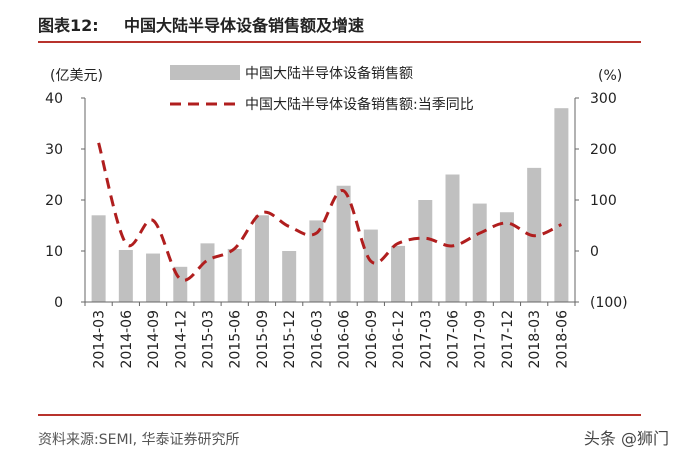 Image resolution: width=679 pixels, height=459 pixels. Describe the element at coordinates (76, 76) in the screenshot. I see `left-axis-title: (亿美元)` at that location.